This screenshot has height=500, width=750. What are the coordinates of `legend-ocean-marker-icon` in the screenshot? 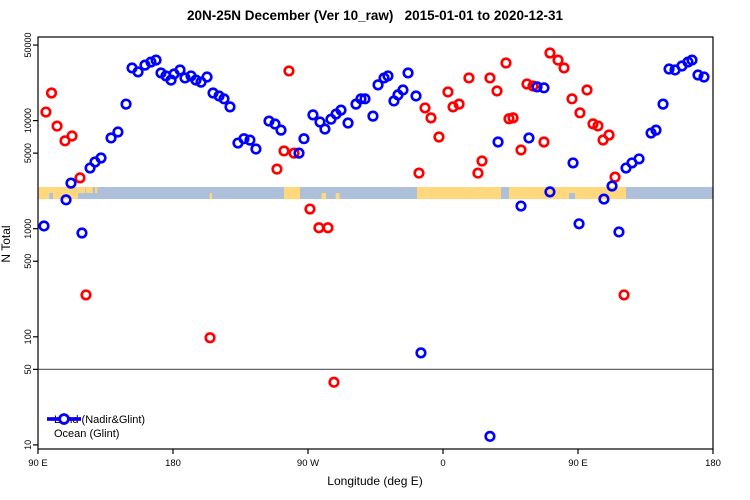 It's located at (64, 419).